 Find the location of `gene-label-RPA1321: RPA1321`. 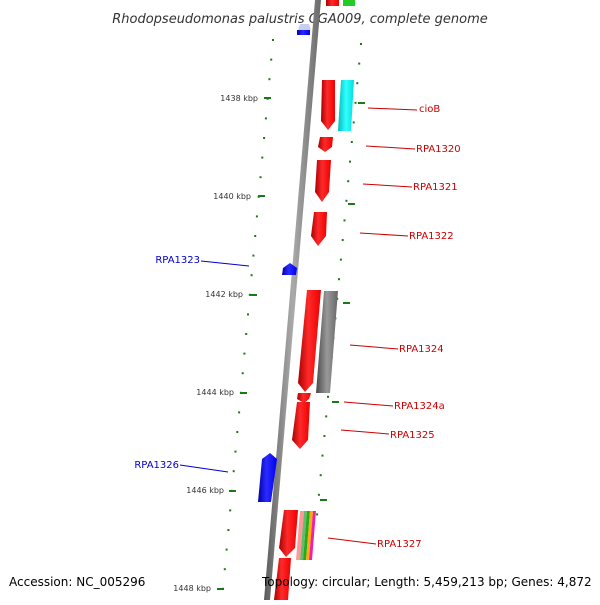

gene-label-RPA1321: RPA1321 is located at coordinates (435, 187).